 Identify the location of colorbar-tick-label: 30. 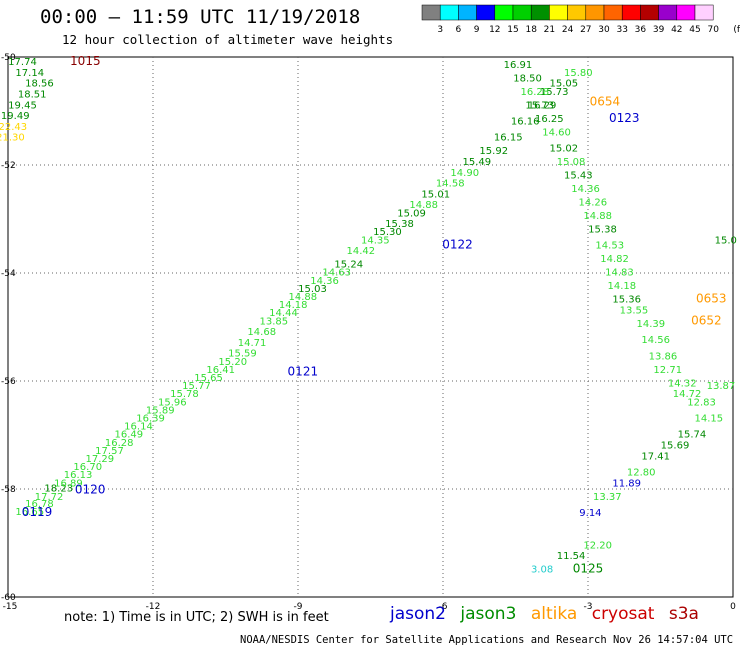
(604, 30).